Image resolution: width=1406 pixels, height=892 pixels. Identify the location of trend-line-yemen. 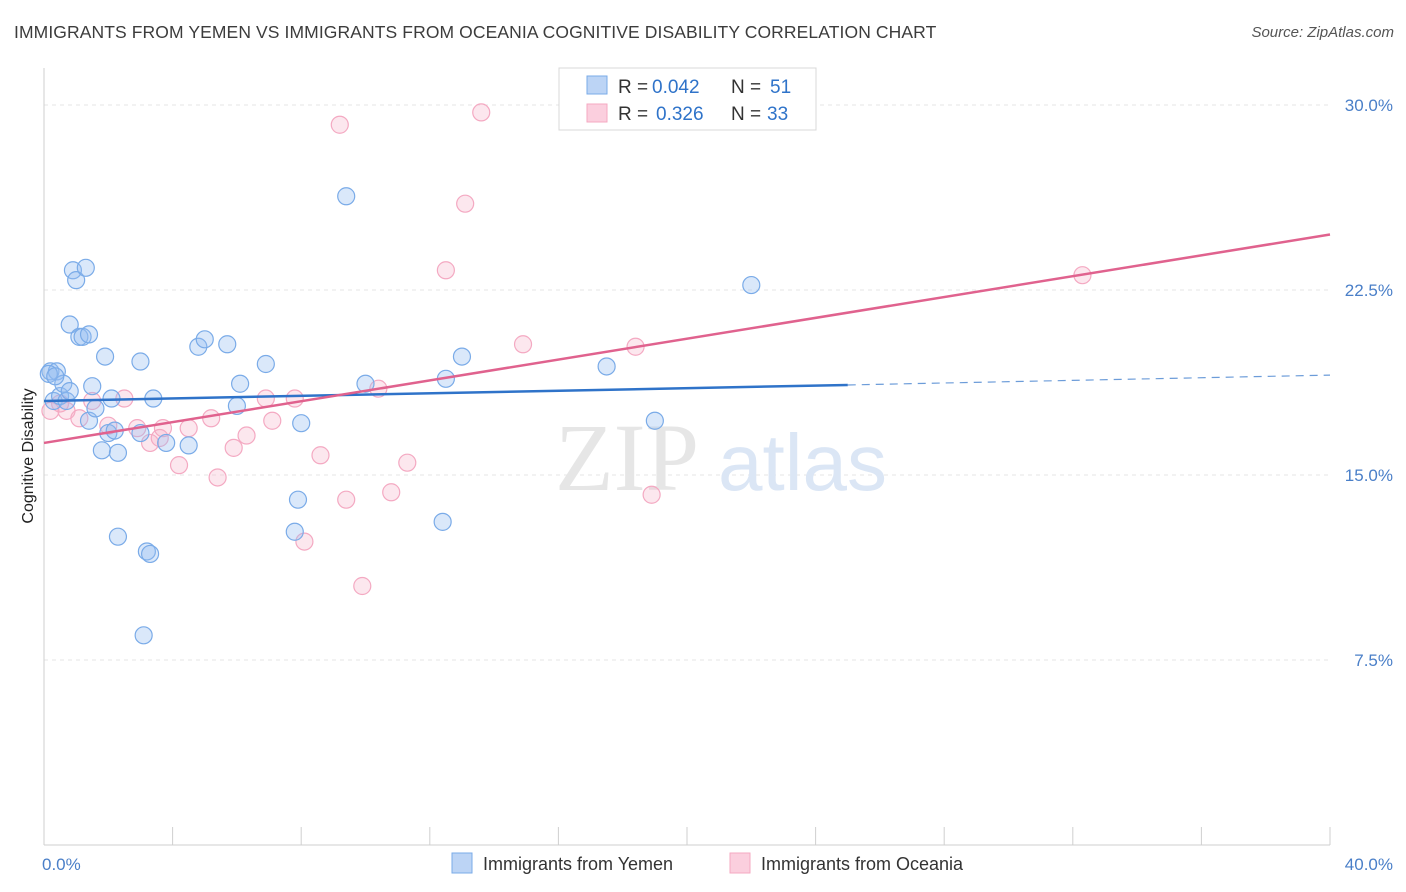
(445, 393).